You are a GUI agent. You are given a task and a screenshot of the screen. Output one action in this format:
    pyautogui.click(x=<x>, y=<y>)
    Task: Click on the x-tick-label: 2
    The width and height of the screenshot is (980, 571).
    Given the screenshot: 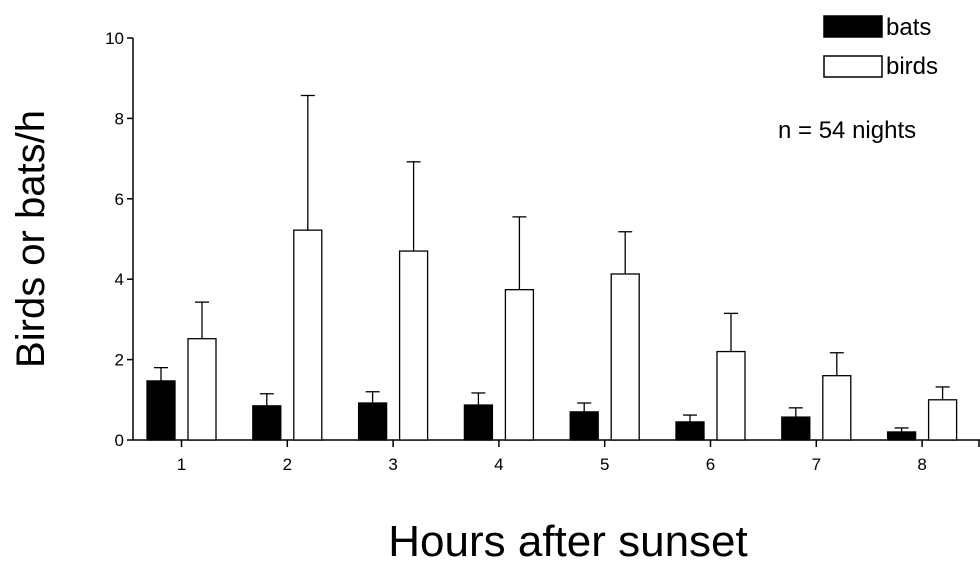 What is the action you would take?
    pyautogui.click(x=287, y=464)
    